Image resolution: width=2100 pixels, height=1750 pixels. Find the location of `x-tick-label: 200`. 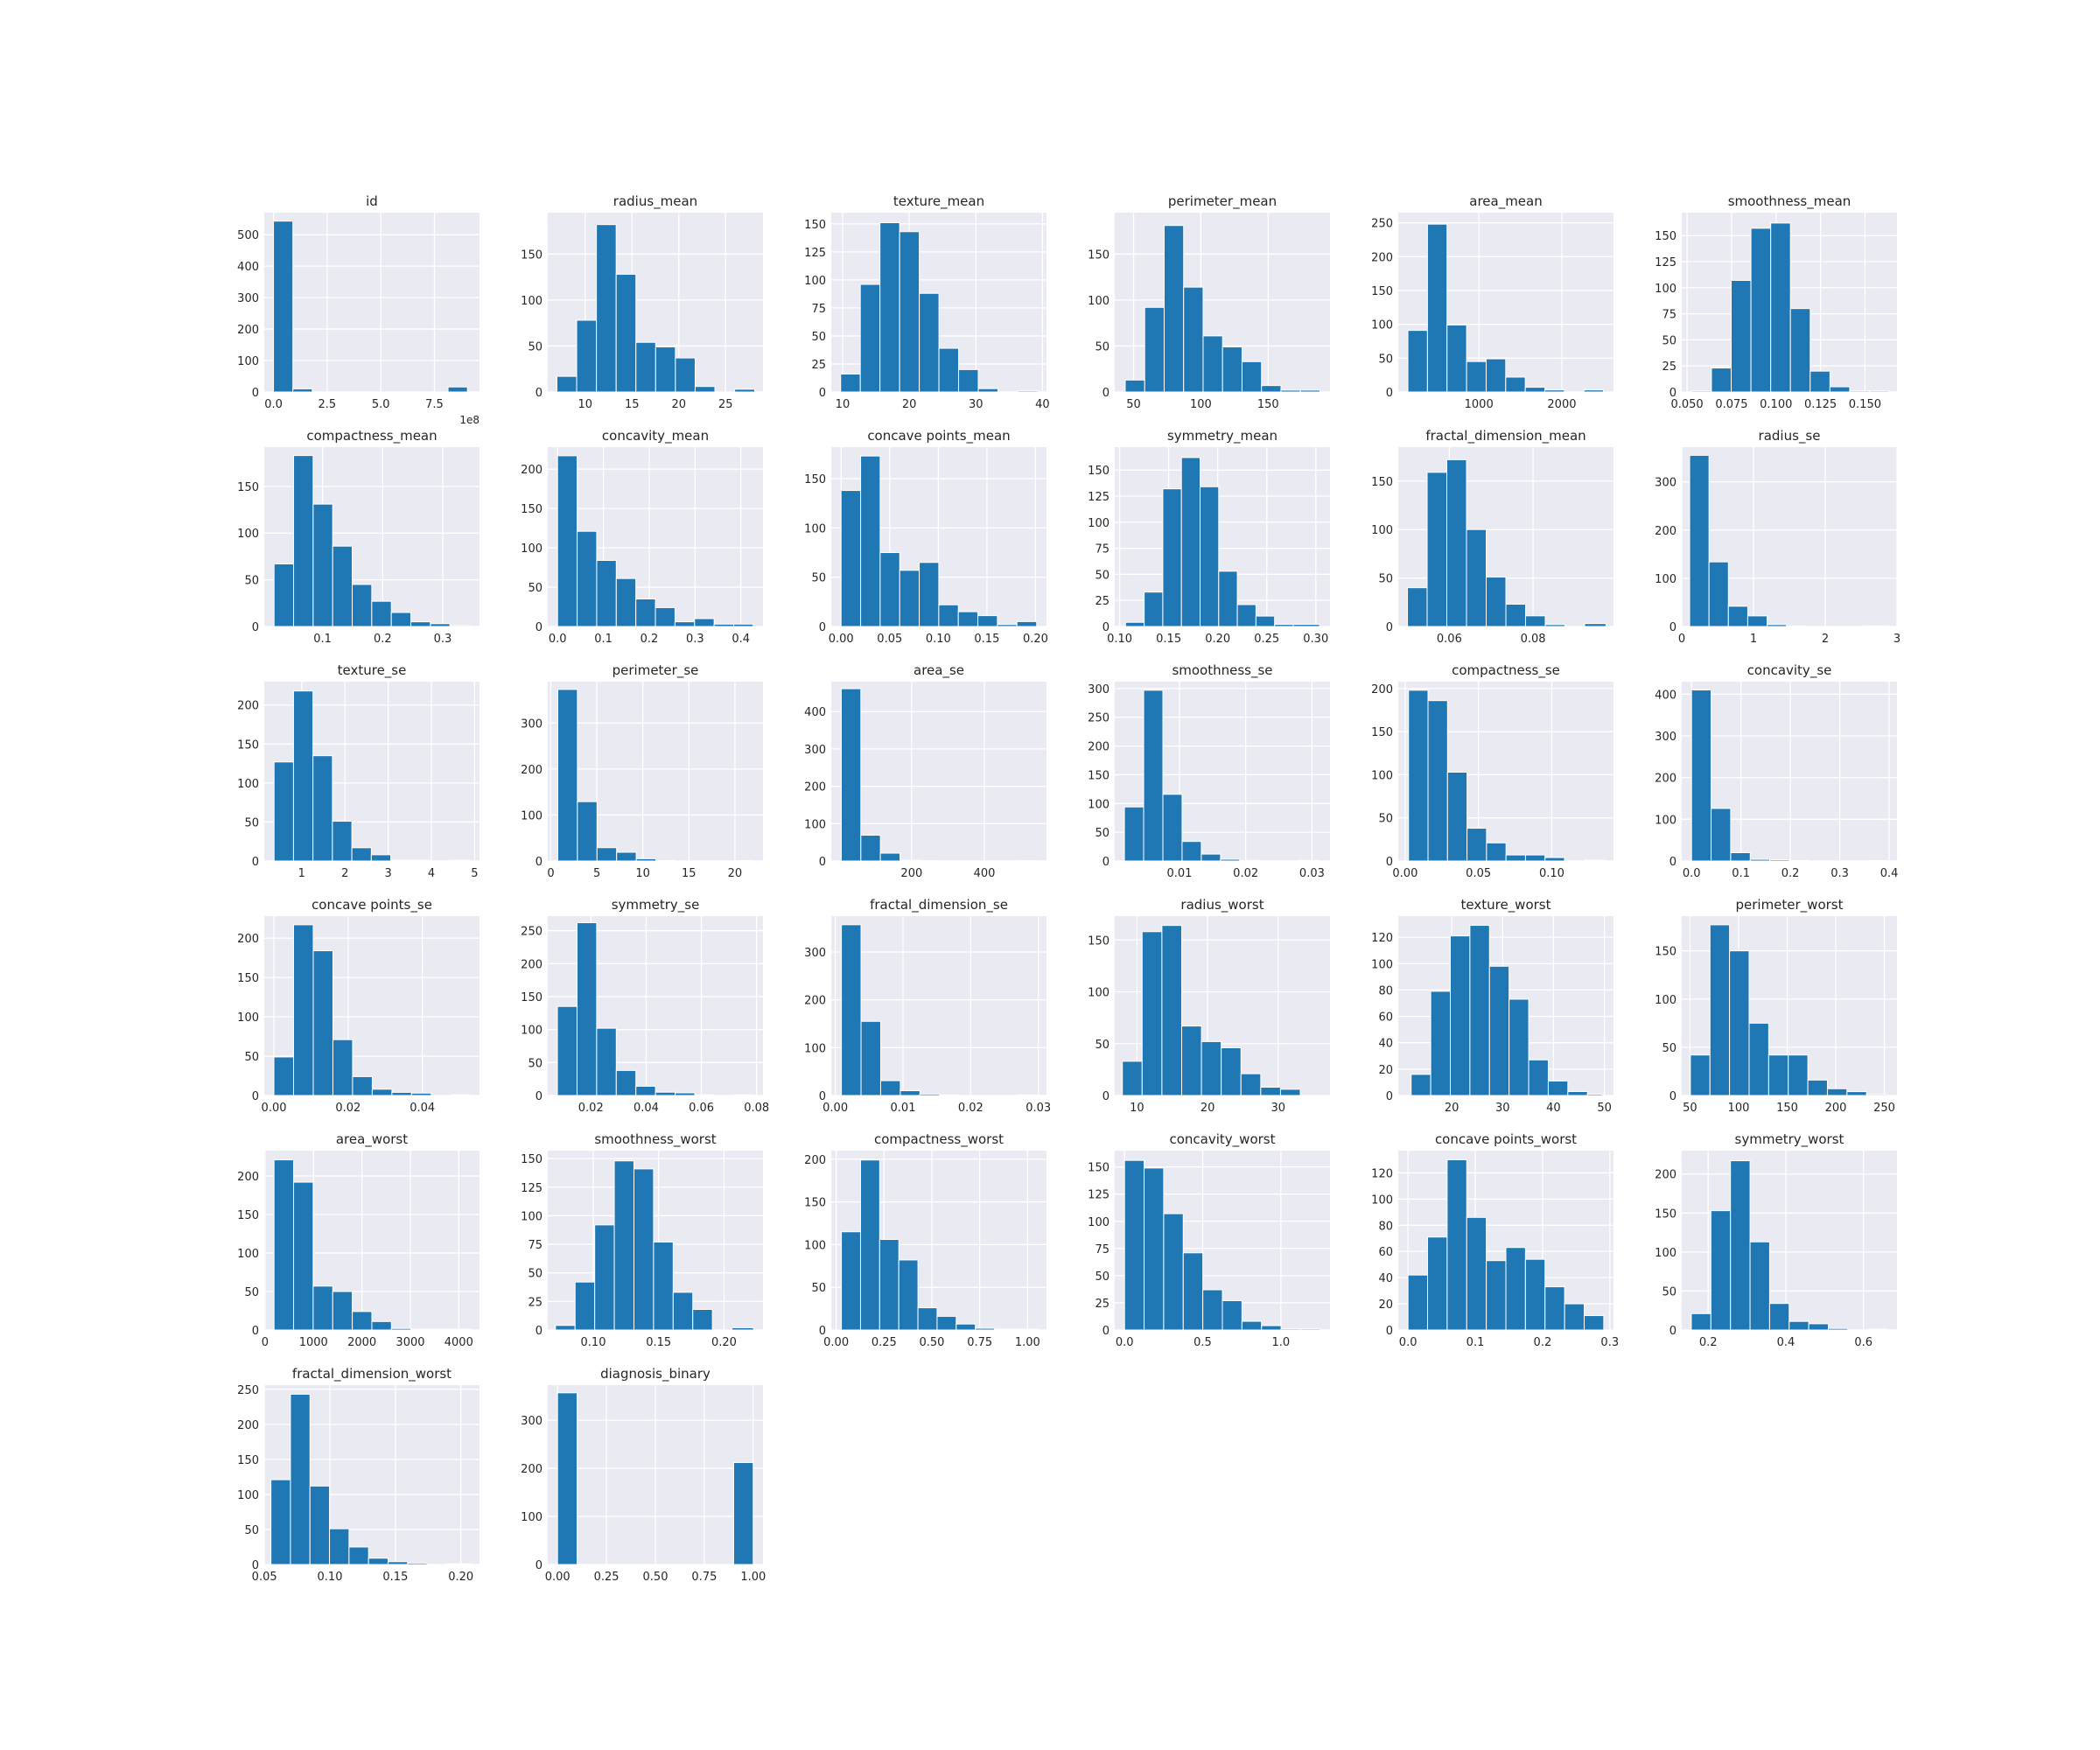

x-tick-label: 200 is located at coordinates (911, 873).